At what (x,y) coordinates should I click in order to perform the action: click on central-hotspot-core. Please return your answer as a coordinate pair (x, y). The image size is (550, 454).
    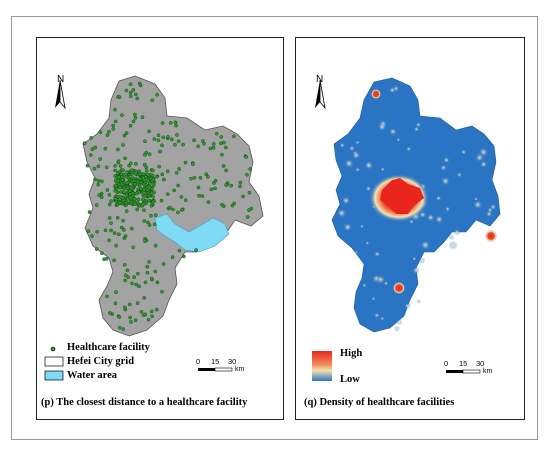
    Looking at the image, I should click on (402, 196).